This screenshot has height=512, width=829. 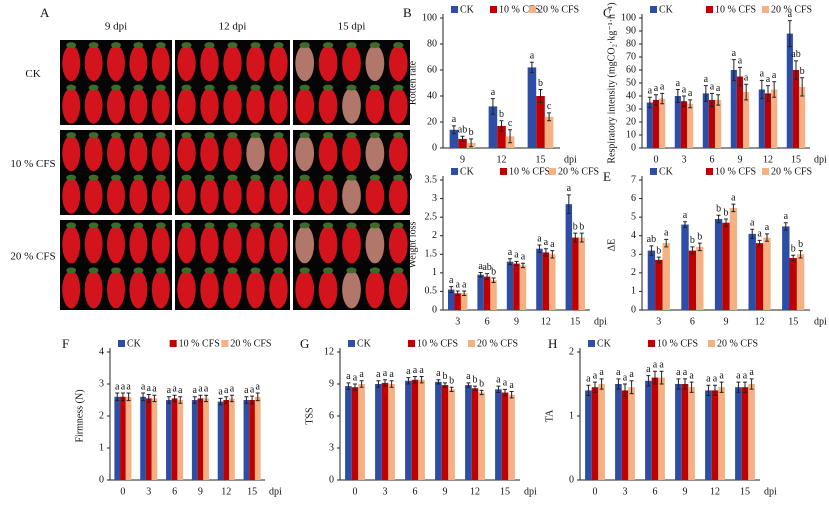 I want to click on panel-label: B, so click(x=407, y=12).